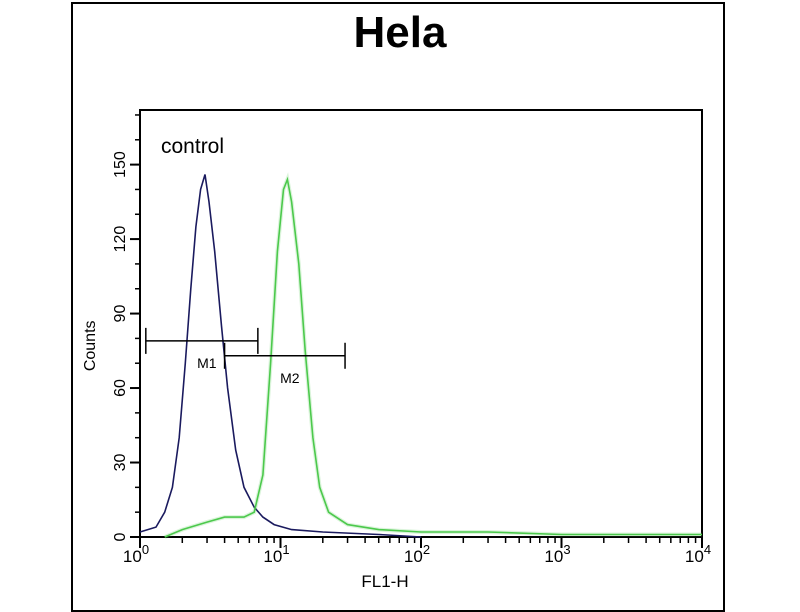 The height and width of the screenshot is (612, 800). What do you see at coordinates (384, 581) in the screenshot?
I see `x-axis-label: FL1-H` at bounding box center [384, 581].